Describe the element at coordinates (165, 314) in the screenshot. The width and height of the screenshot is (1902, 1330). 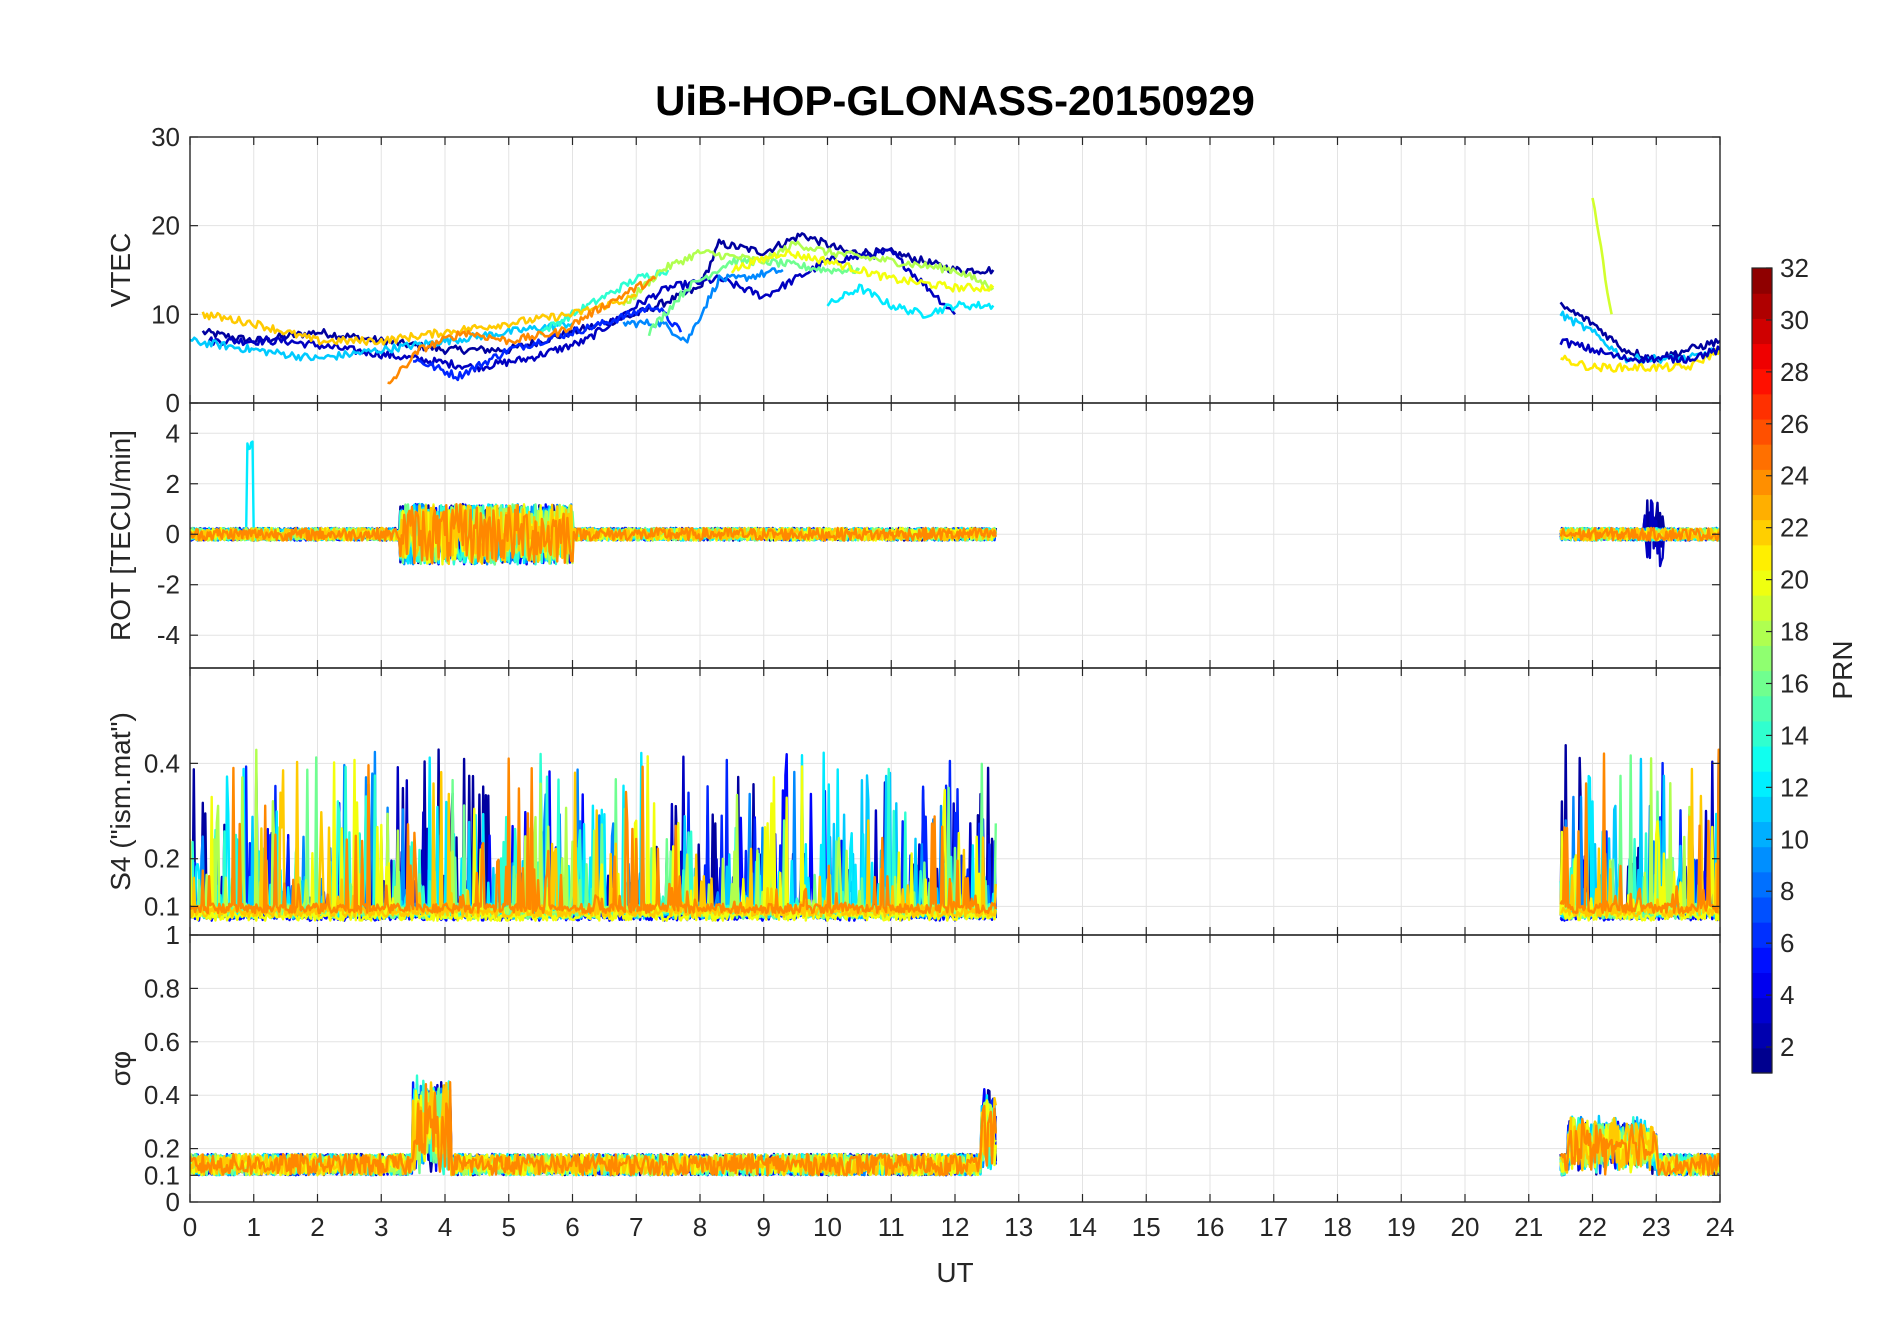
I see `y-tick-label-vtec: 10` at that location.